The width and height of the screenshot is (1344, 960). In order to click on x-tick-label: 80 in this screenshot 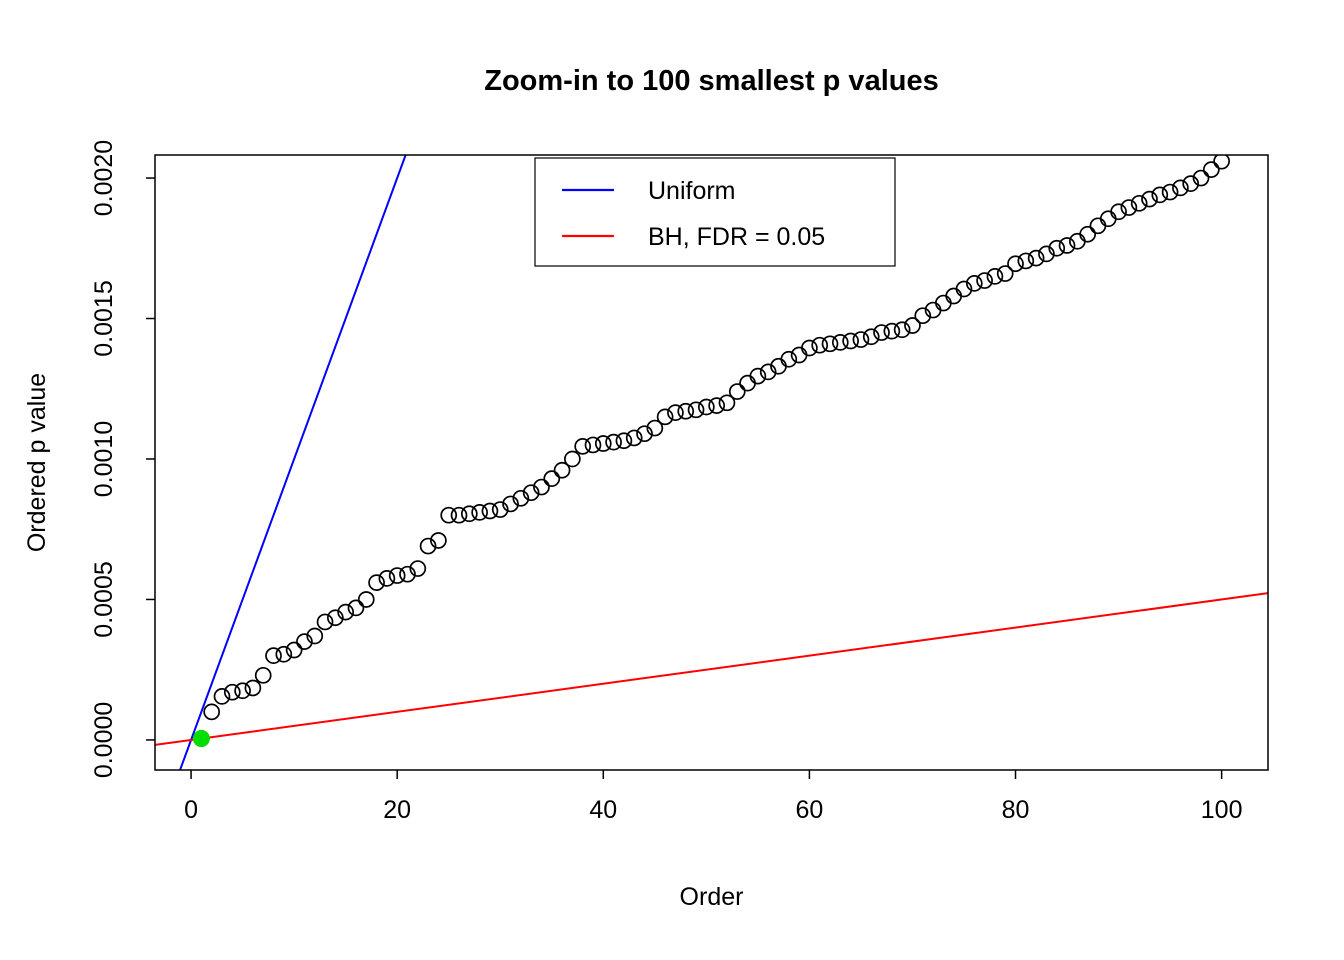, I will do `click(1016, 810)`.